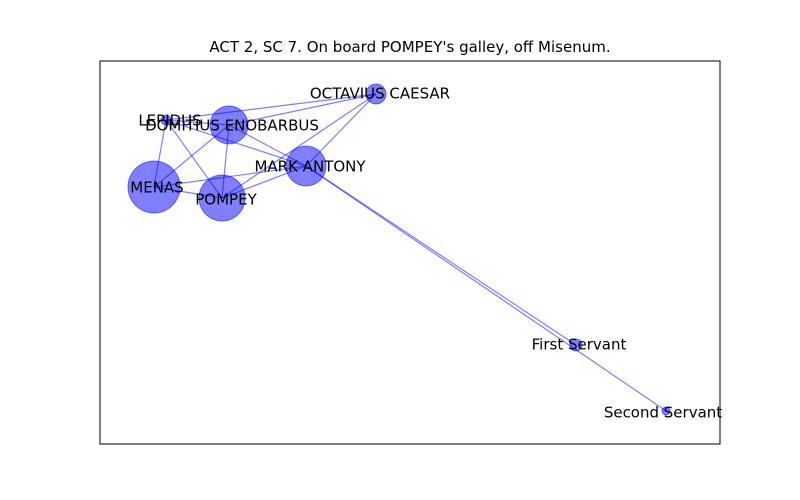  I want to click on node-label-antony: MARK ANTONY, so click(310, 167).